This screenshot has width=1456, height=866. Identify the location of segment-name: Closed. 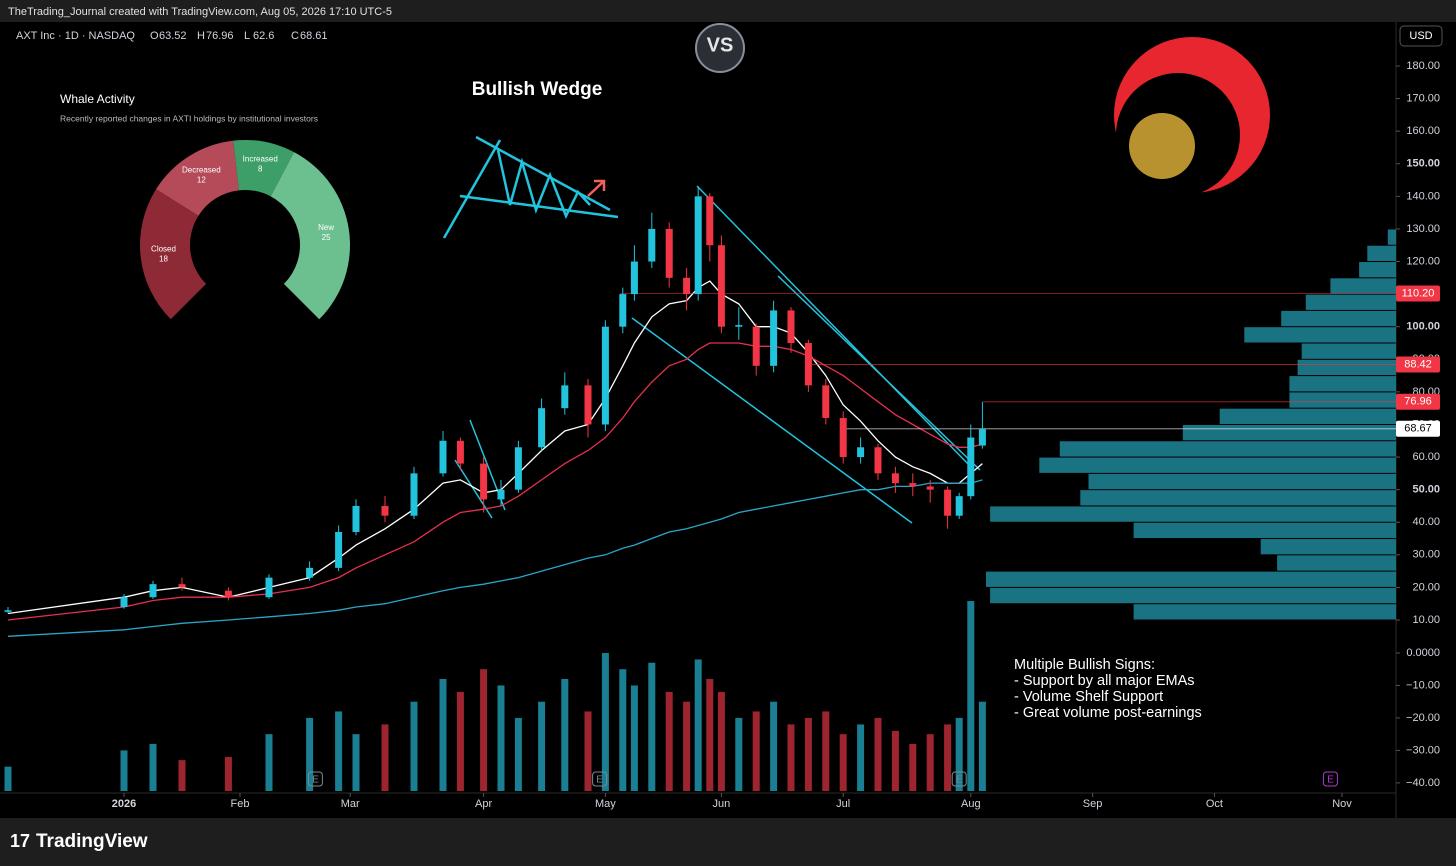
(163, 248).